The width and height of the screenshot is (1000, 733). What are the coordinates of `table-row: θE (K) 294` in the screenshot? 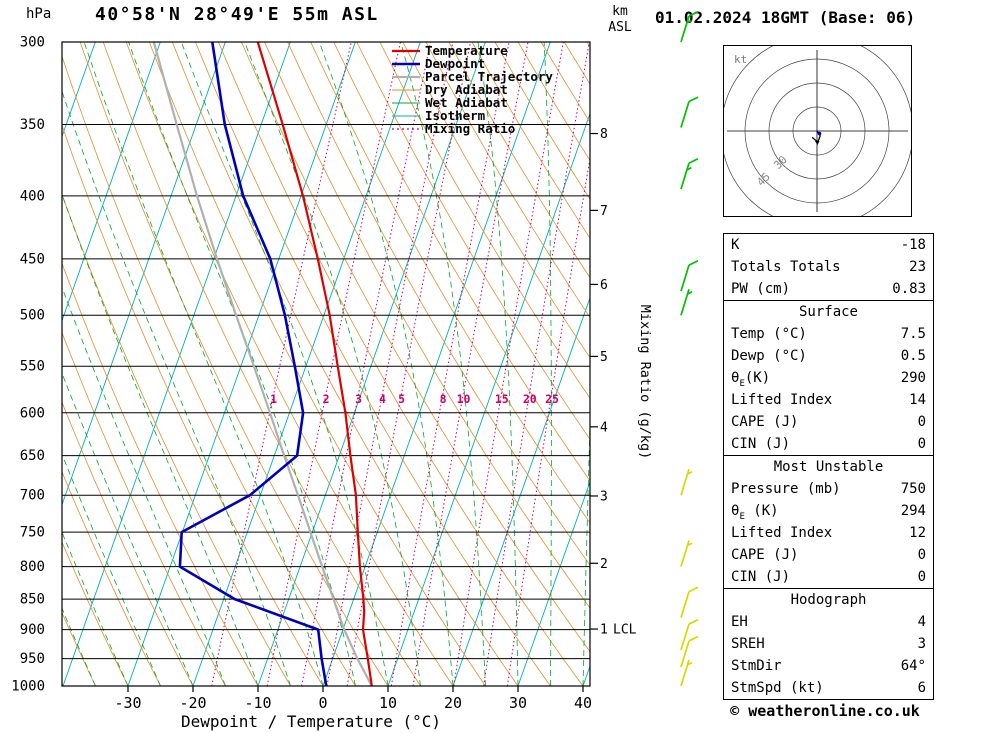 It's located at (828, 511).